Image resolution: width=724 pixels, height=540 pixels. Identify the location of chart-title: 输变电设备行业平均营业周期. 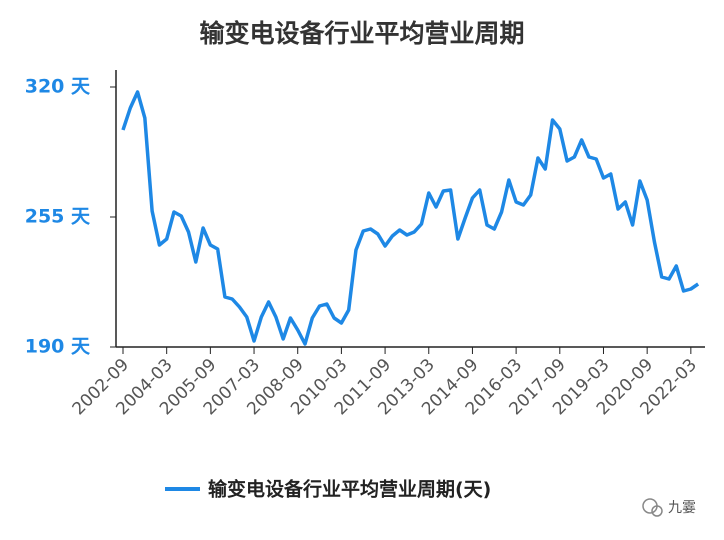
(361, 33).